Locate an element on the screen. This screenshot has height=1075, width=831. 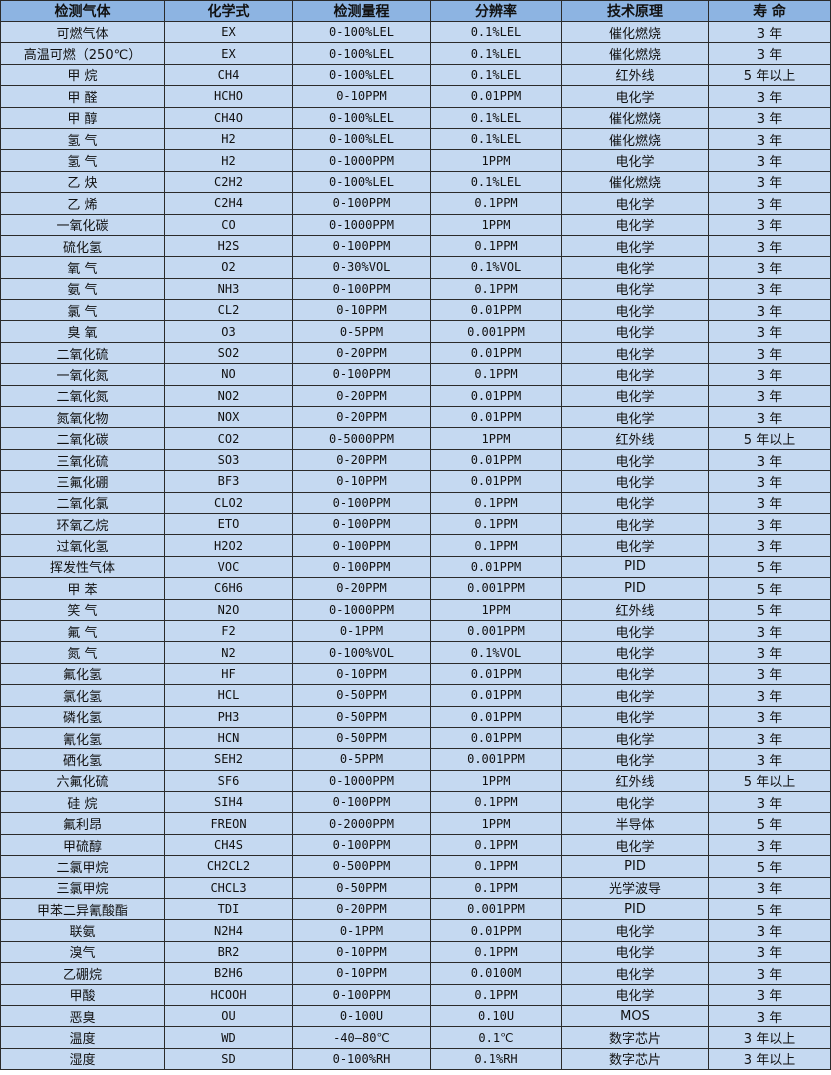
cell-principle: 半导体 is located at coordinates (635, 823).